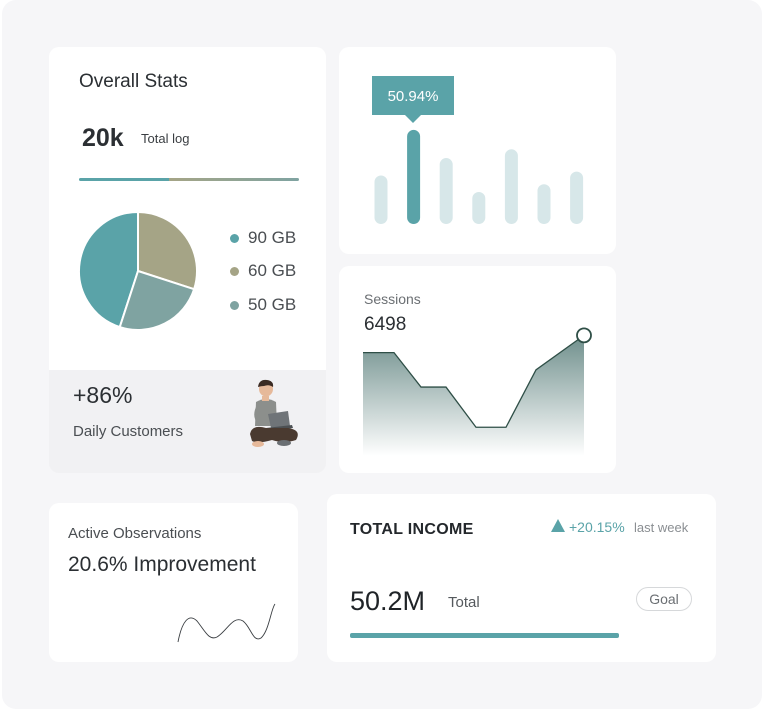 The width and height of the screenshot is (763, 710). I want to click on sessions-area-fill, so click(473, 395).